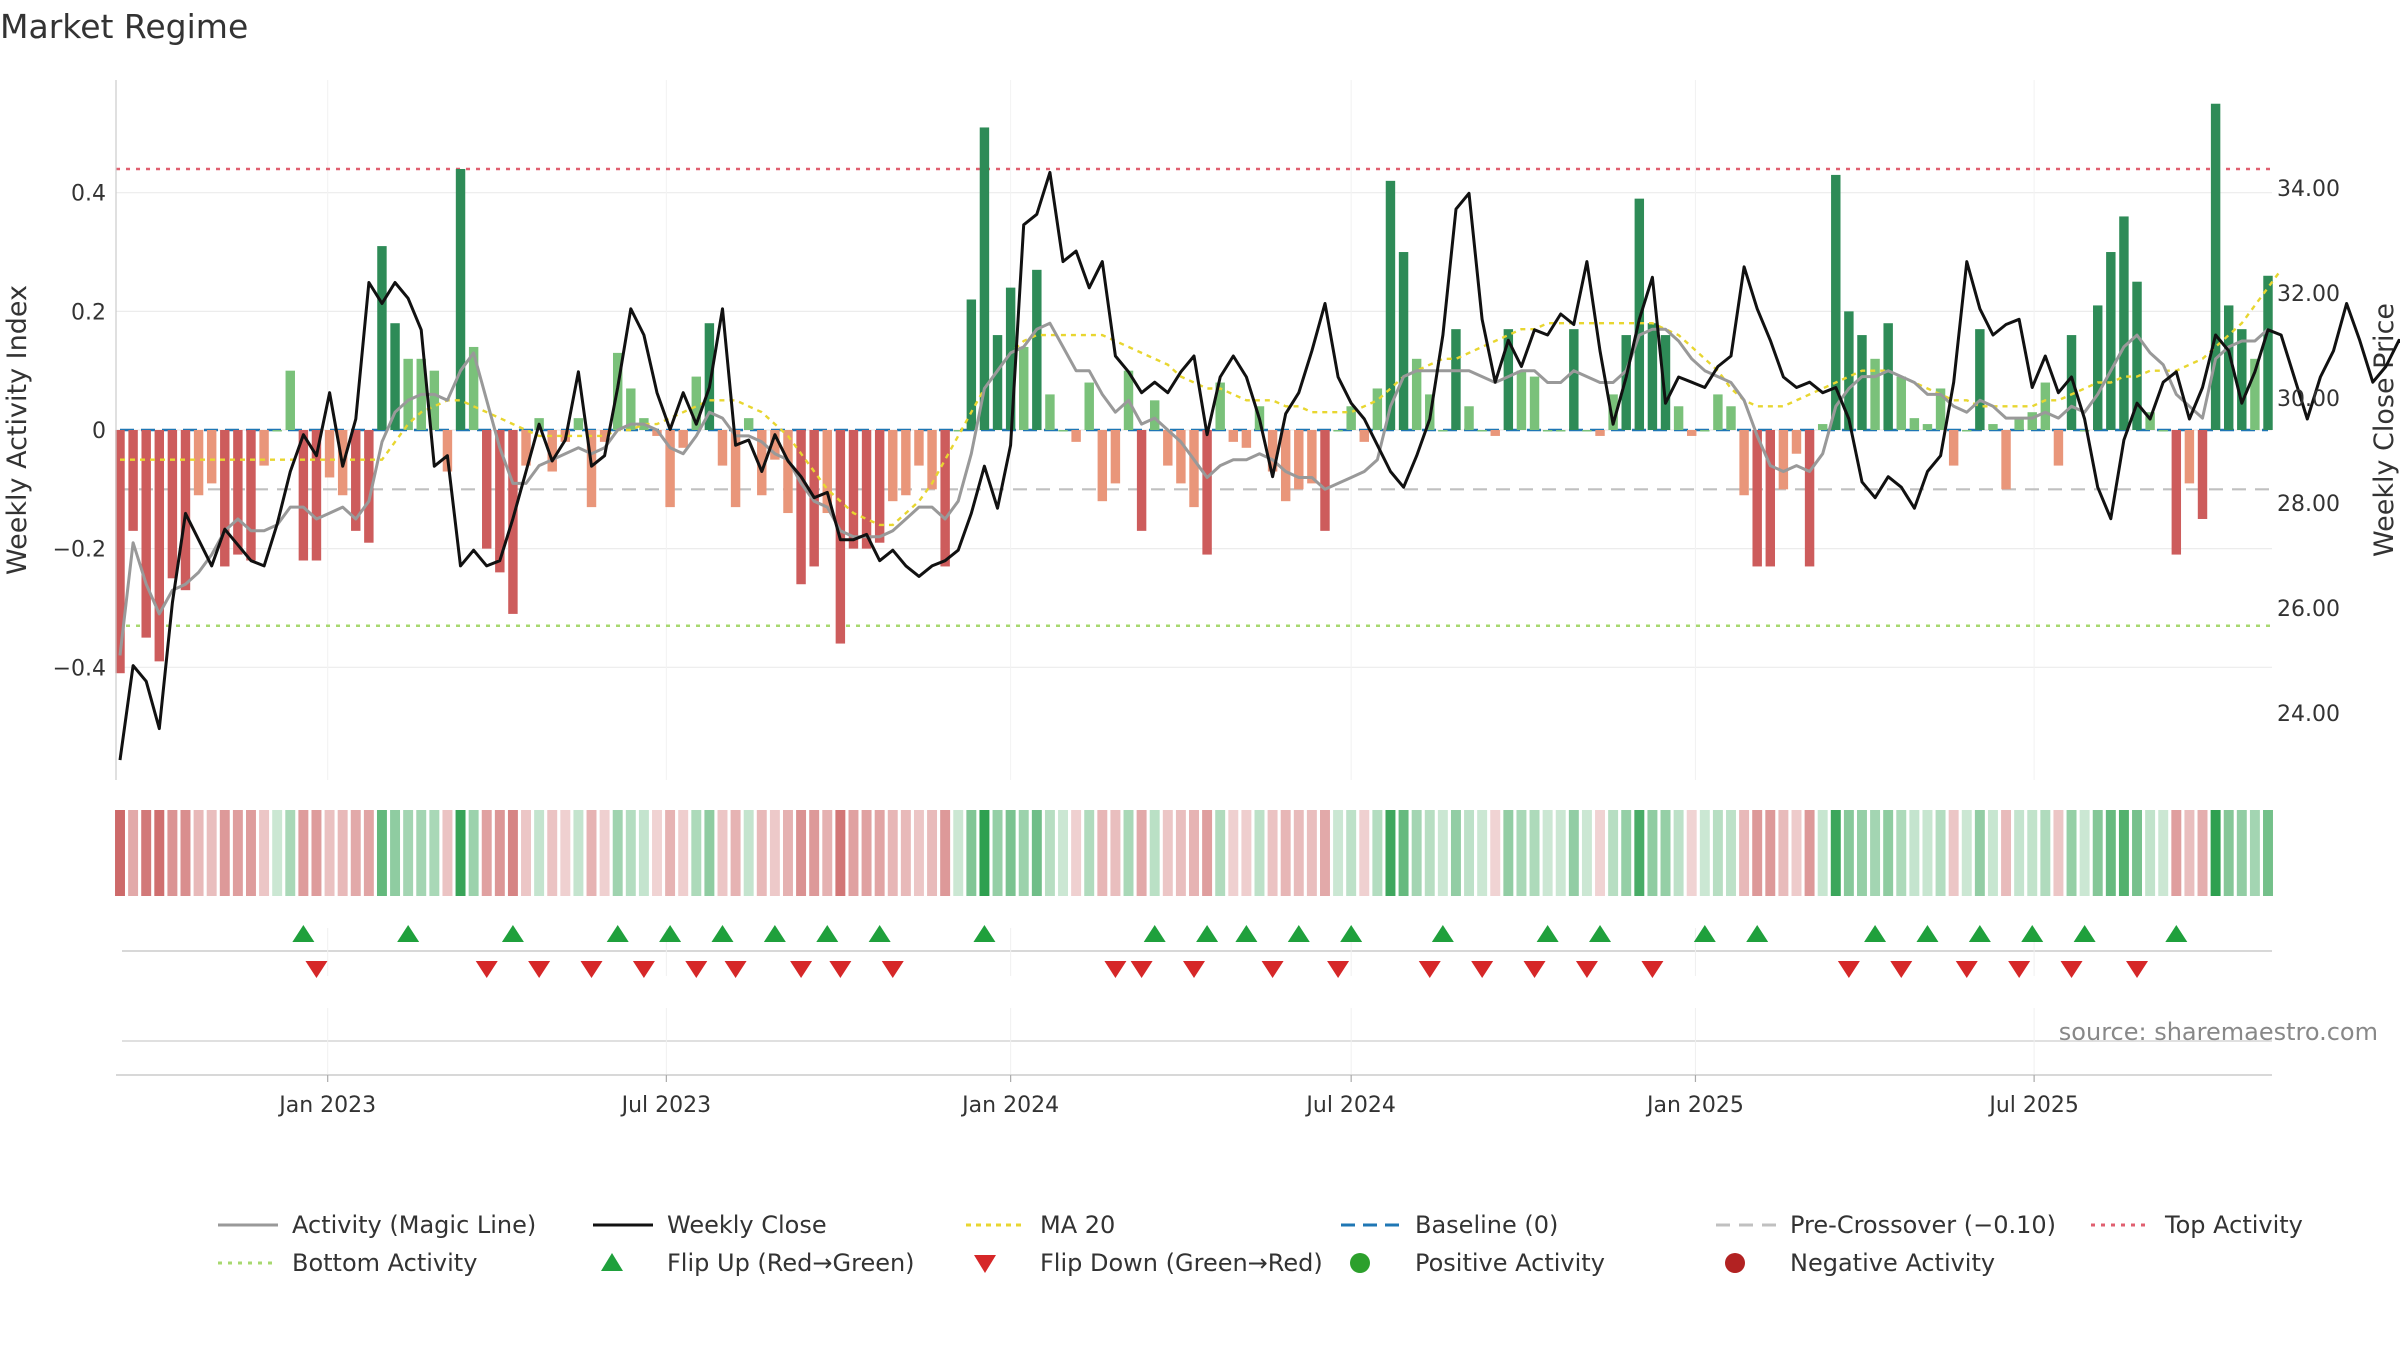 The width and height of the screenshot is (2400, 1350). Describe the element at coordinates (326, 1105) in the screenshot. I see `x-tick-label: Jan 2023` at that location.